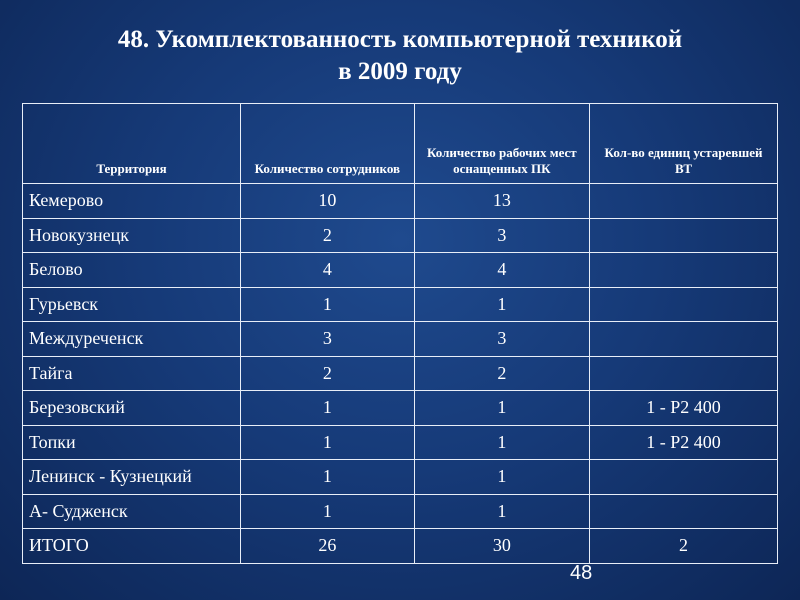  I want to click on row-label: Гурьевск, so click(131, 304).